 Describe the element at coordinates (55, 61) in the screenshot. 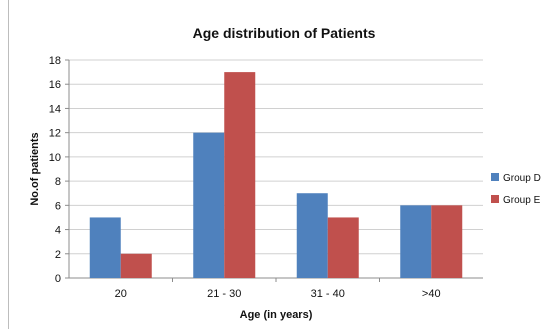

I see `y-tick-label: 18` at that location.